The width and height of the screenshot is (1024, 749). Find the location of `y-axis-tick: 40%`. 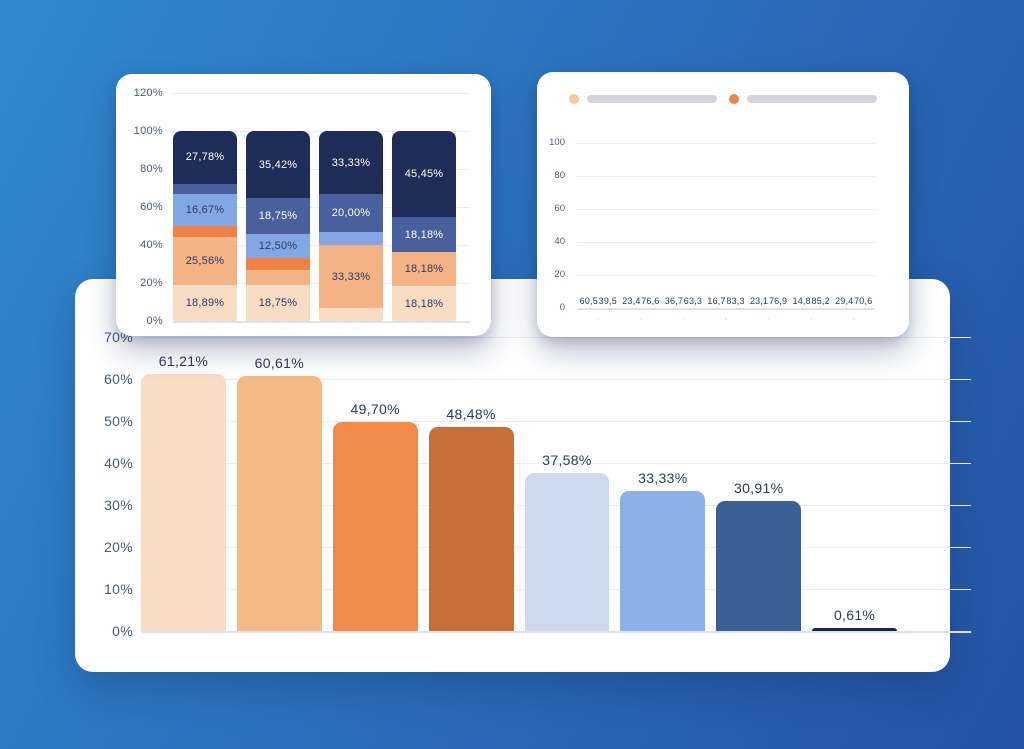

y-axis-tick: 40% is located at coordinates (151, 245).